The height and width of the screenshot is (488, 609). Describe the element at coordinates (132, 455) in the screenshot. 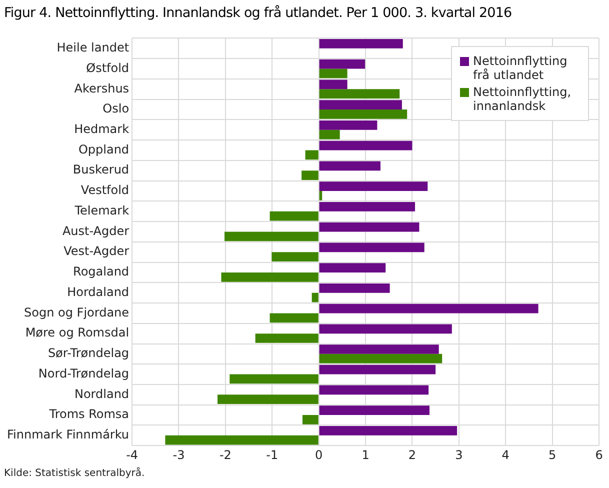

I see `x-tick-label: -4` at that location.